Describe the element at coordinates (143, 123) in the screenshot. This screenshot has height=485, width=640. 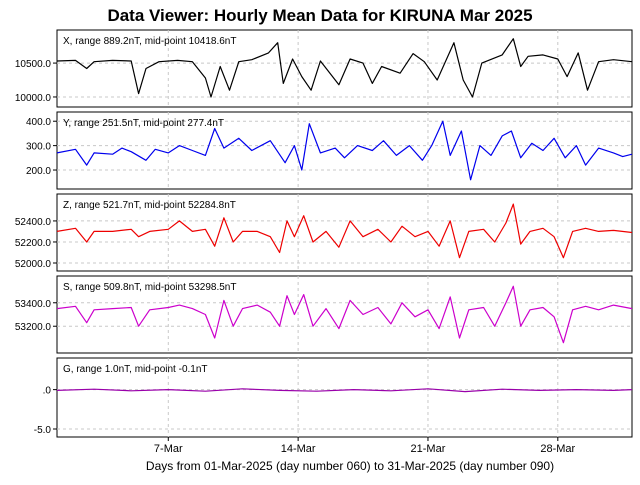
I see `panel-label: Y, range 251.5nT, mid-point 277.4nT` at that location.